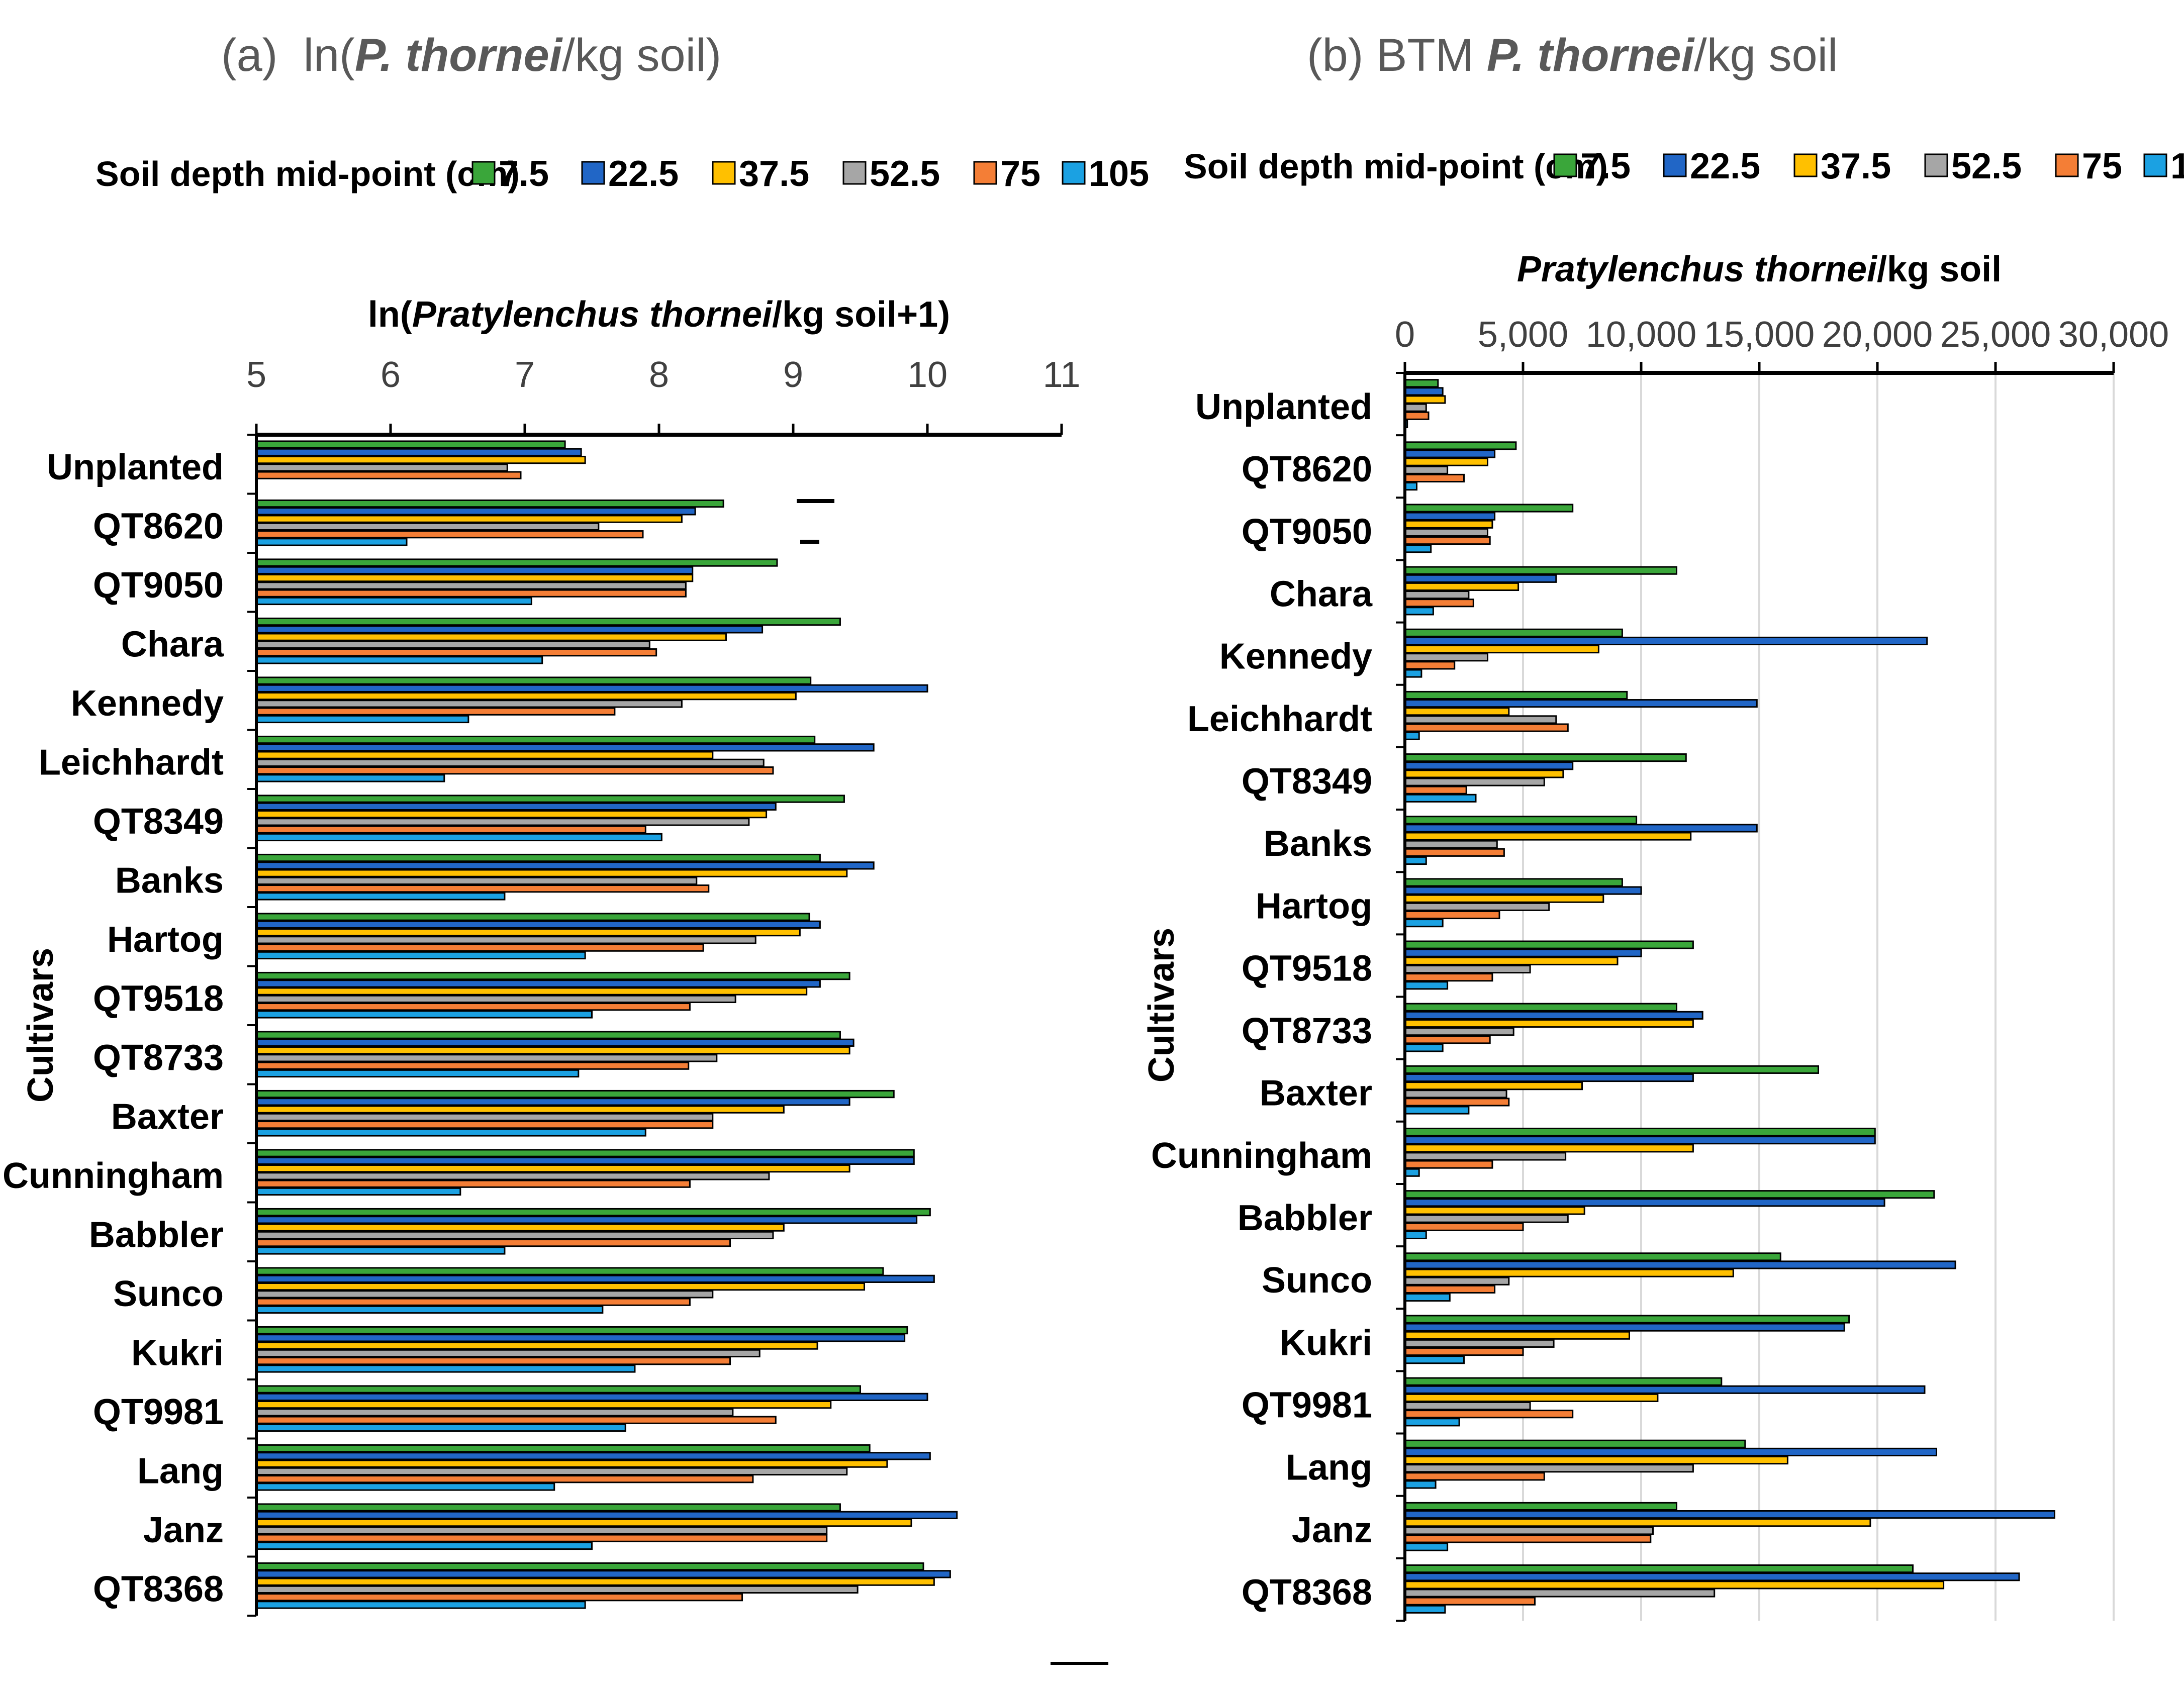 Image resolution: width=2184 pixels, height=1683 pixels. Describe the element at coordinates (516, 806) in the screenshot. I see `bar-22_5-QT8349` at that location.